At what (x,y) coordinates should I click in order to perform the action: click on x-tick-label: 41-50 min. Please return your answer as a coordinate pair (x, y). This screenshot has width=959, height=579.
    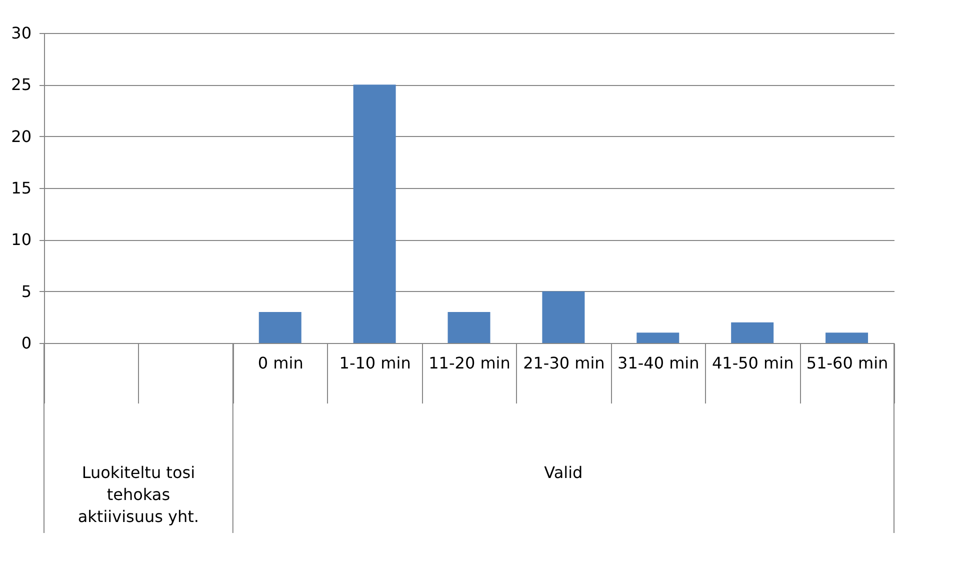
    Looking at the image, I should click on (753, 363).